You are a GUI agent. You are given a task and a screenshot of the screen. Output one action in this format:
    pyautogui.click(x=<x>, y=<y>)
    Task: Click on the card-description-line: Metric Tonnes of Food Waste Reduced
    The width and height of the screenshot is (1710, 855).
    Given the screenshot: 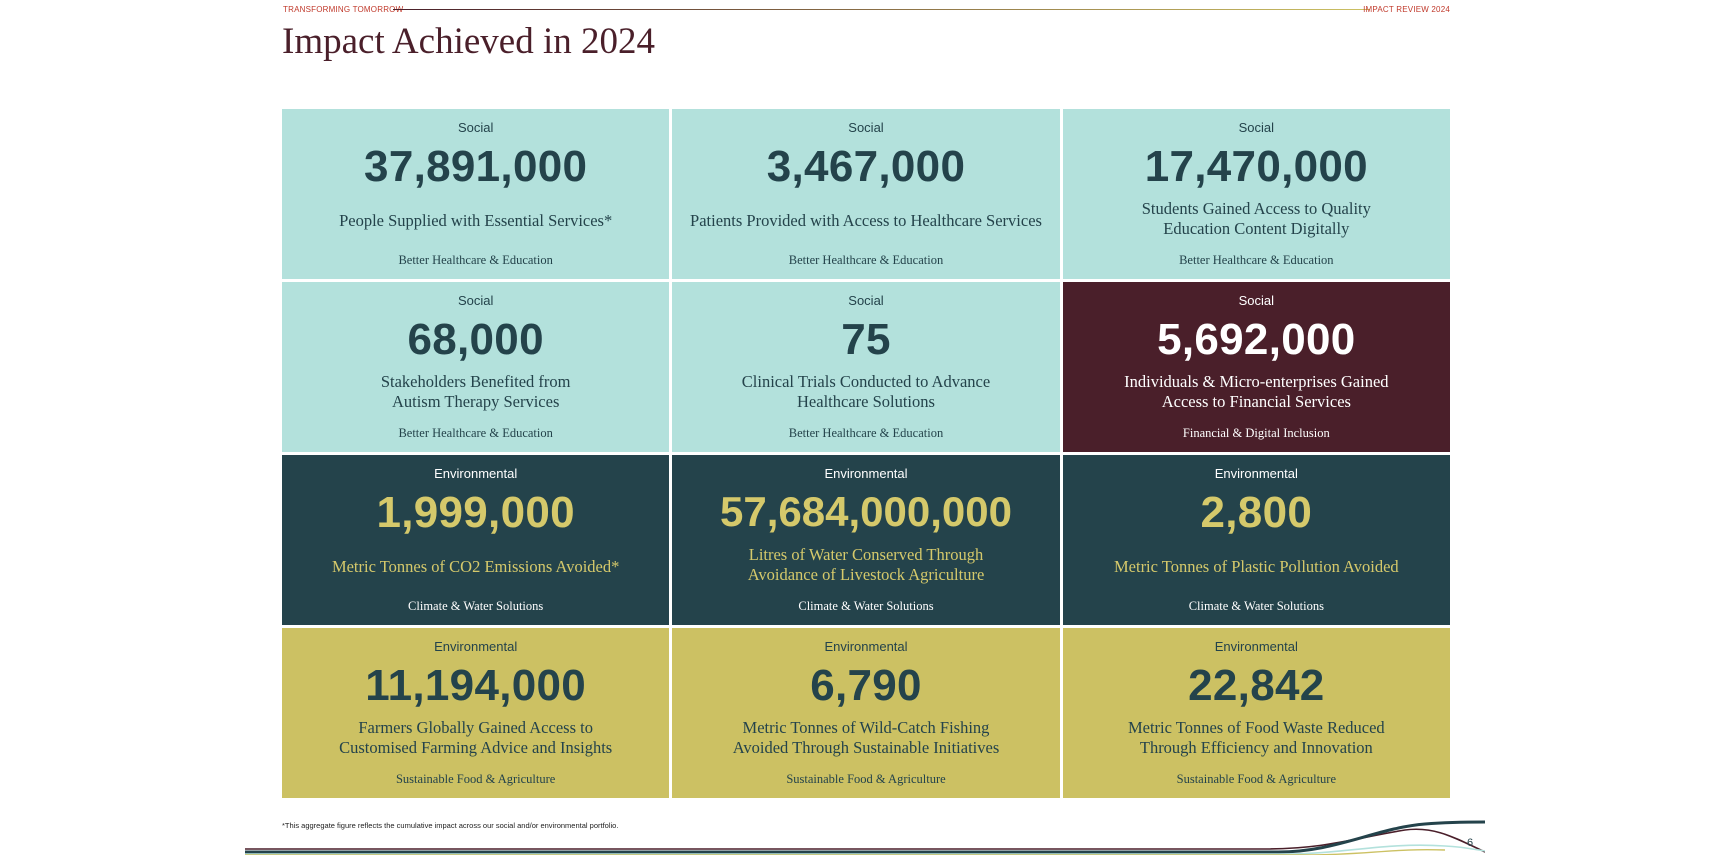 What is the action you would take?
    pyautogui.click(x=1256, y=727)
    